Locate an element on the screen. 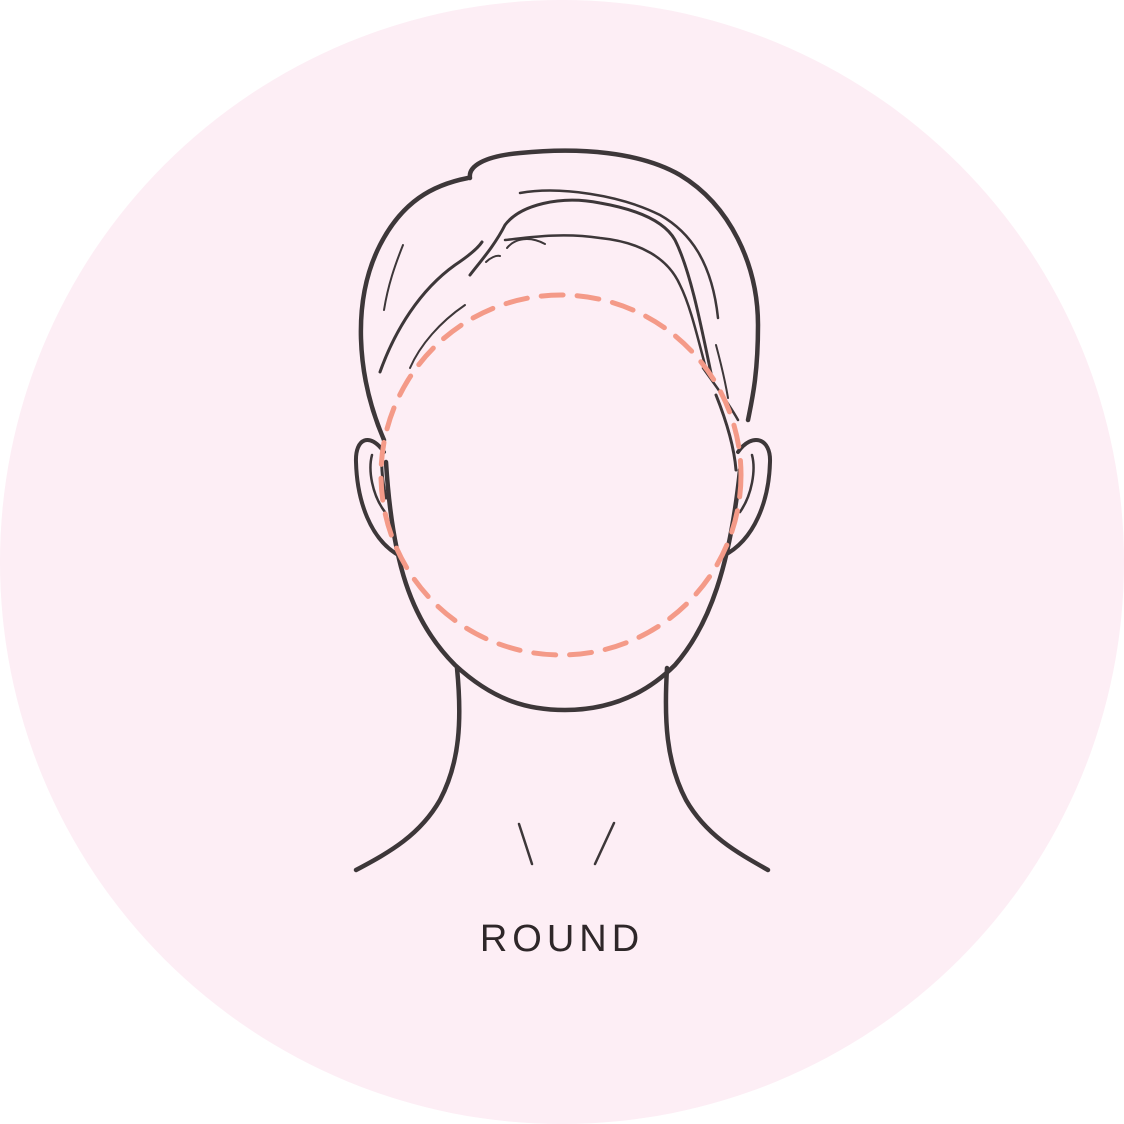  neck-left is located at coordinates (407, 769).